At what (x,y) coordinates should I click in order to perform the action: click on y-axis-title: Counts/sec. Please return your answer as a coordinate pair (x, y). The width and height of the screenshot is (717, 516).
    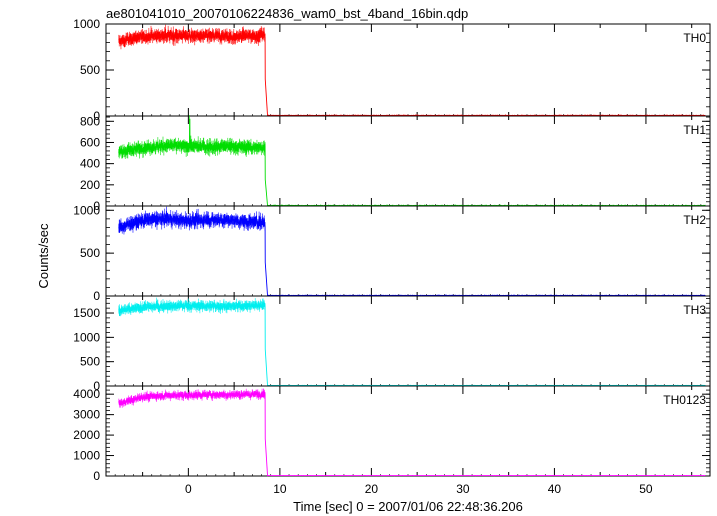
    Looking at the image, I should click on (43, 256).